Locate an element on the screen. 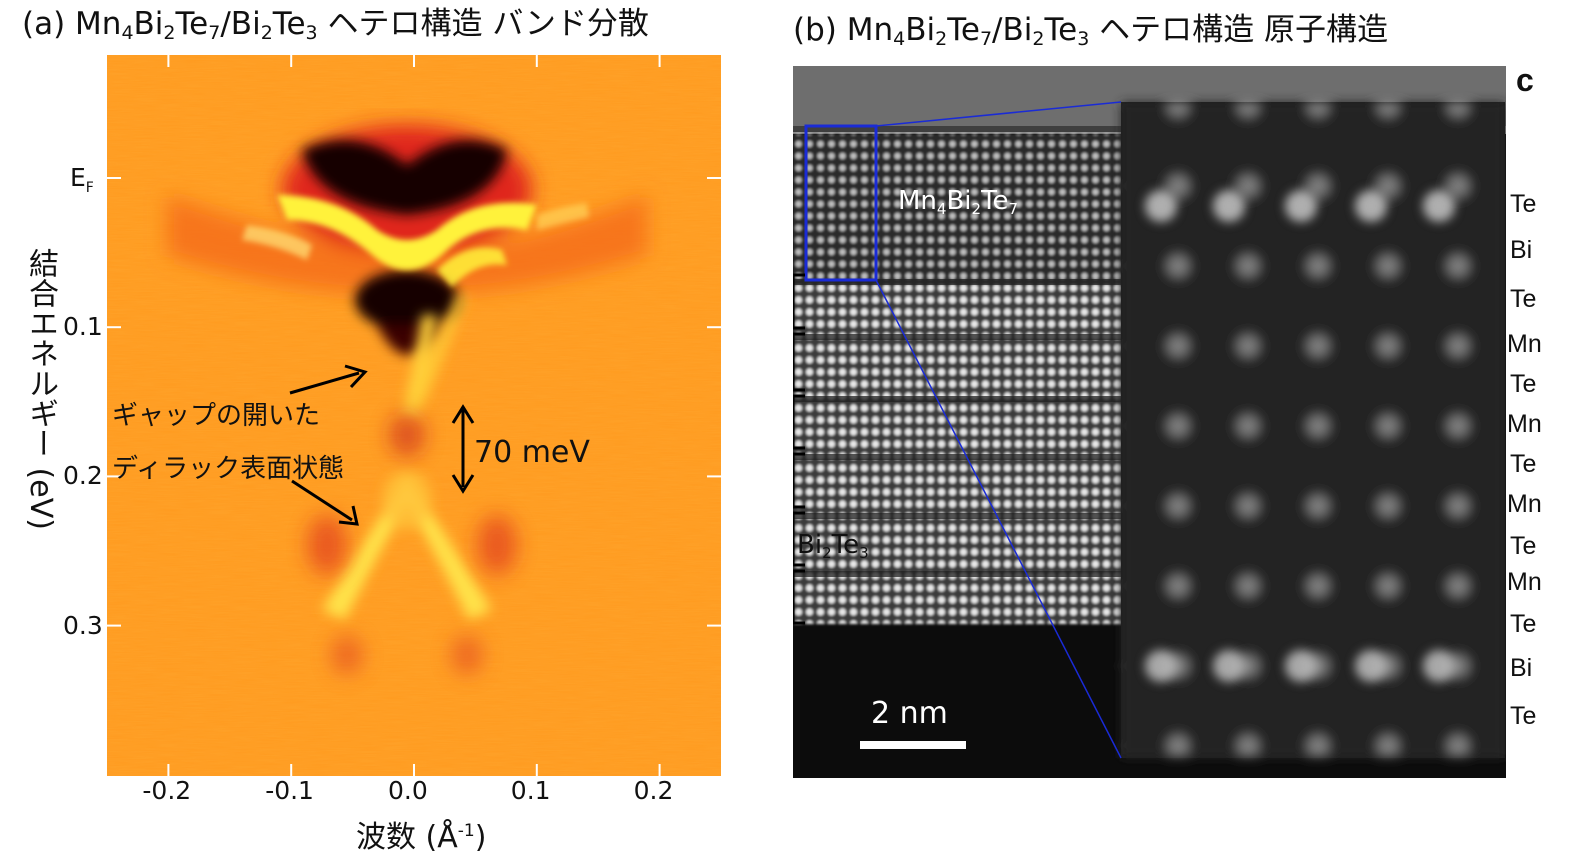 This screenshot has height=868, width=1592. arrow-lower is located at coordinates (322, 500).